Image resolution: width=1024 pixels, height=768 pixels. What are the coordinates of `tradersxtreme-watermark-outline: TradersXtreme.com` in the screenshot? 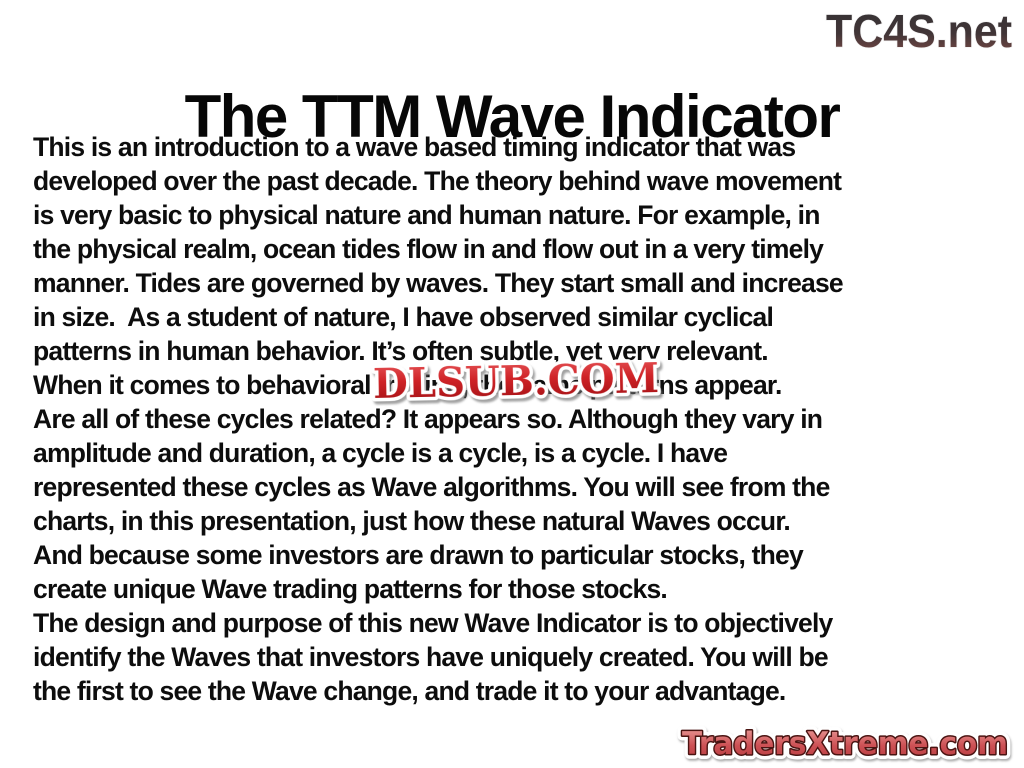 It's located at (845, 744).